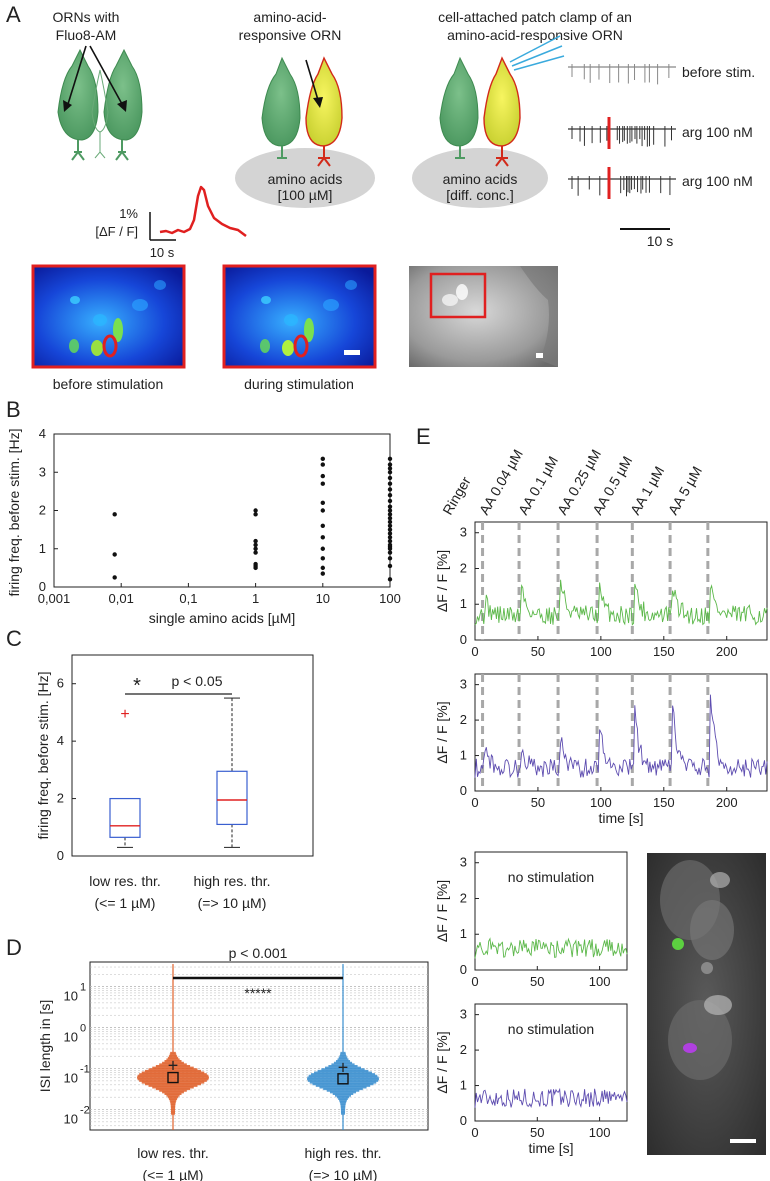  Describe the element at coordinates (289, 17) in the screenshot. I see `a-title2-line1: amino-acid-` at that location.